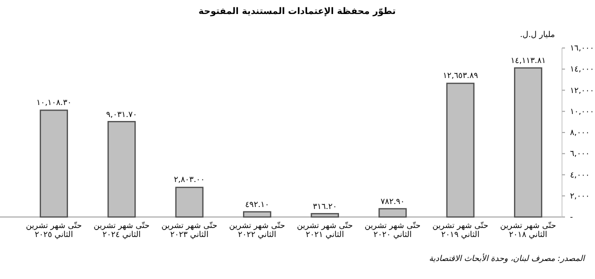 The image size is (595, 279). Describe the element at coordinates (460, 75) in the screenshot. I see `data-label: ١٢,٦٥٣.٨٩` at that location.